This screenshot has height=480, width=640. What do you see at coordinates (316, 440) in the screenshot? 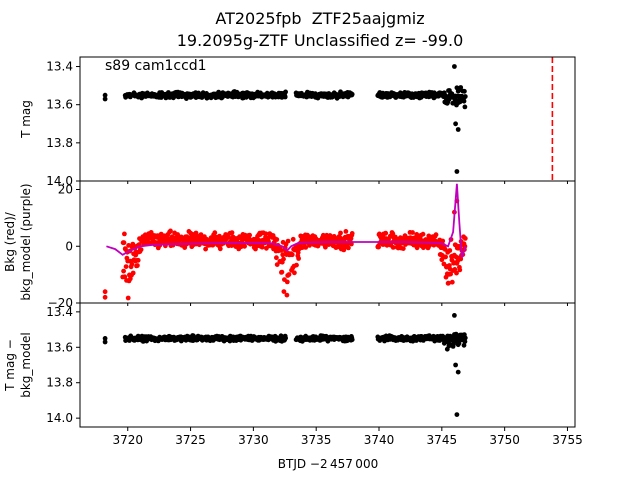
I see `x-tick-label: 3735` at bounding box center [316, 440].